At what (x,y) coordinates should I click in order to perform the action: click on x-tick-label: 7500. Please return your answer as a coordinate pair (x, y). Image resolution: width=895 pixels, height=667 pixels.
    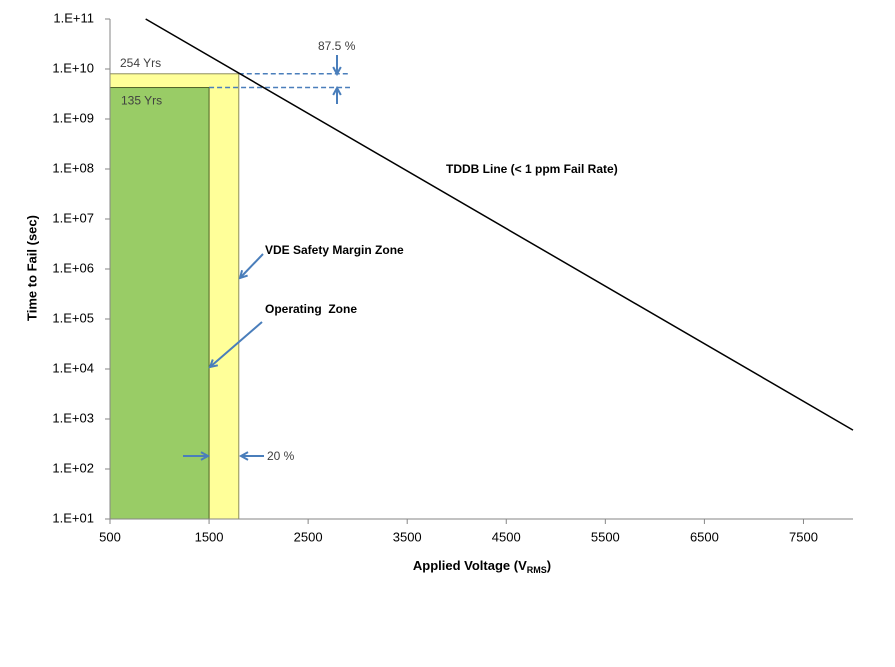
    Looking at the image, I should click on (803, 536).